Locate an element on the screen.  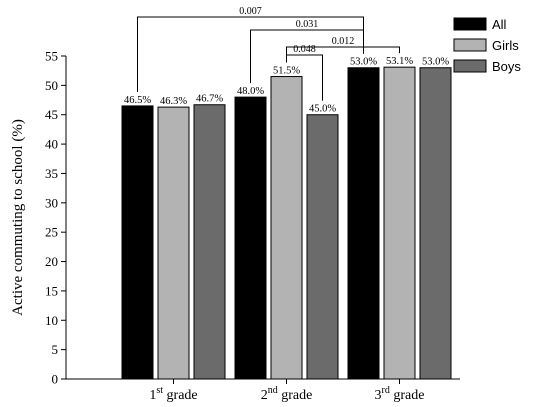
significance-brackets: 0.007 0.031 0.048 0.012 is located at coordinates (268, 53).